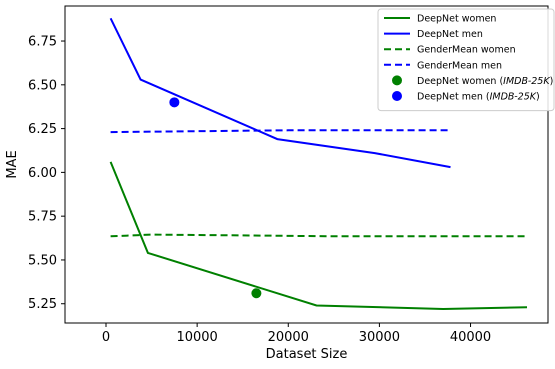 The height and width of the screenshot is (369, 555). Describe the element at coordinates (106, 337) in the screenshot. I see `x-tick-label: 0` at that location.